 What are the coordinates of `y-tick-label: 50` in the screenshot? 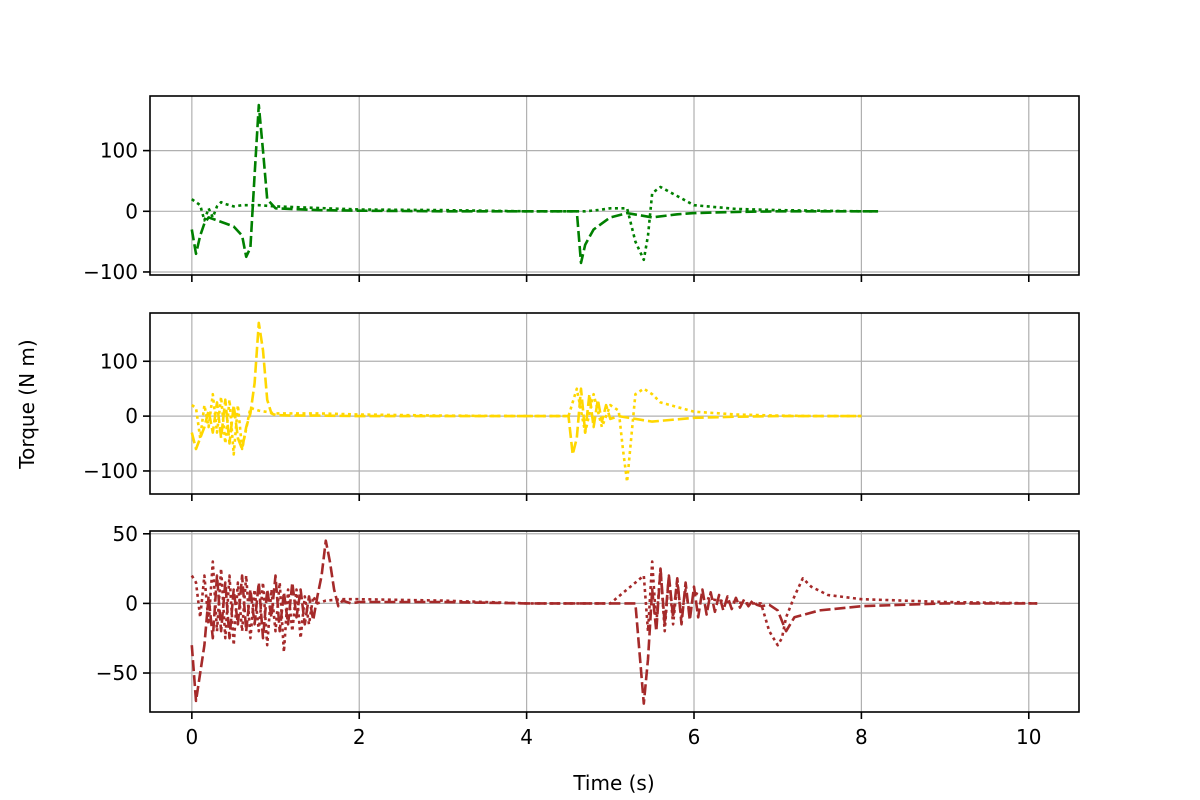 It's located at (125, 534).